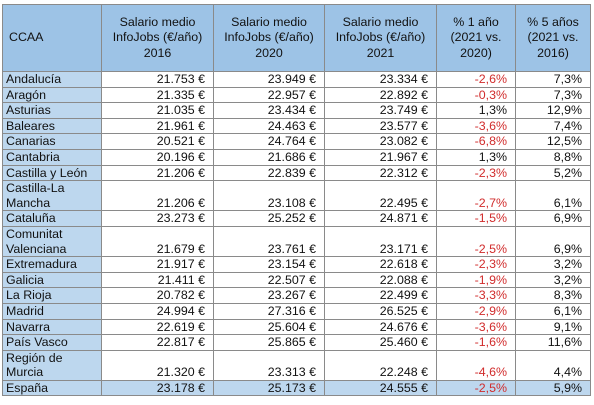  Describe the element at coordinates (476, 280) in the screenshot. I see `pct-1-year-cell: -1,9%` at that location.